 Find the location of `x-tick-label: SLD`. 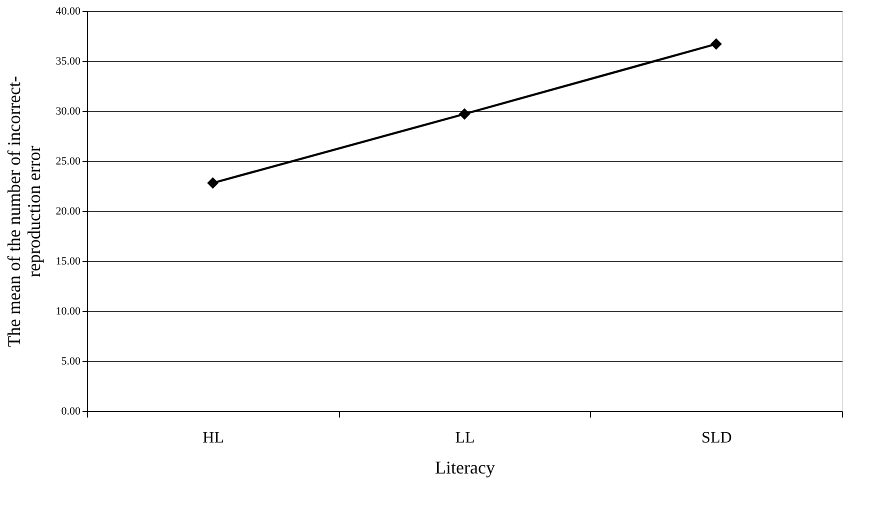

x-tick-label: SLD is located at coordinates (717, 438).